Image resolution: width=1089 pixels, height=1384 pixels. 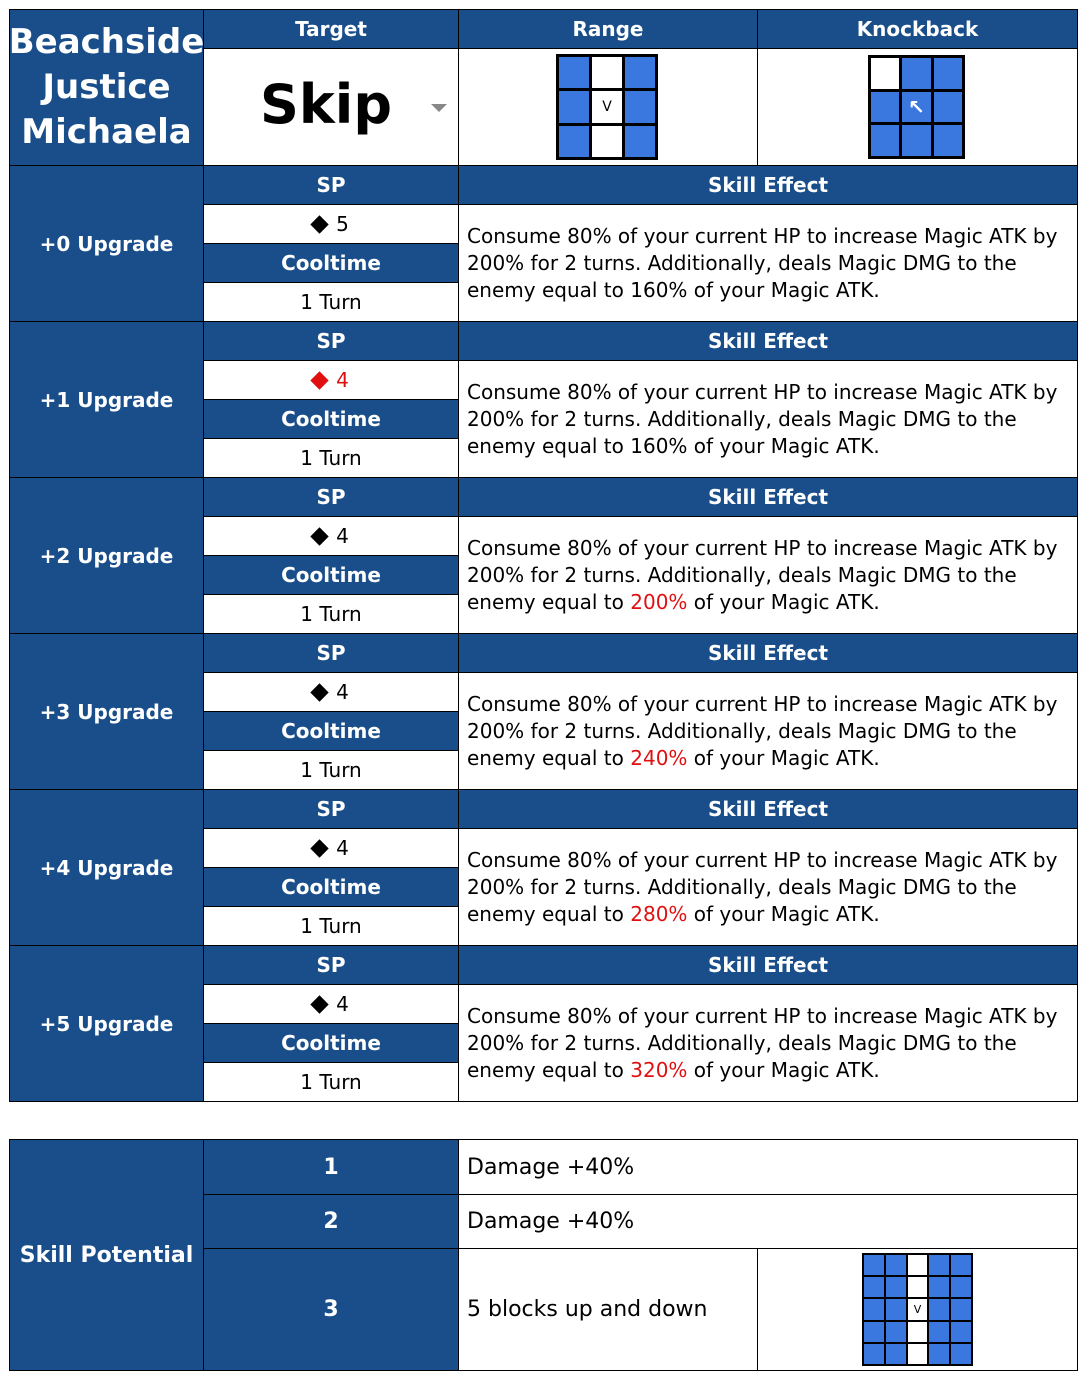 What do you see at coordinates (608, 1309) in the screenshot?
I see `potential-text-3: 5 blocks up and down` at bounding box center [608, 1309].